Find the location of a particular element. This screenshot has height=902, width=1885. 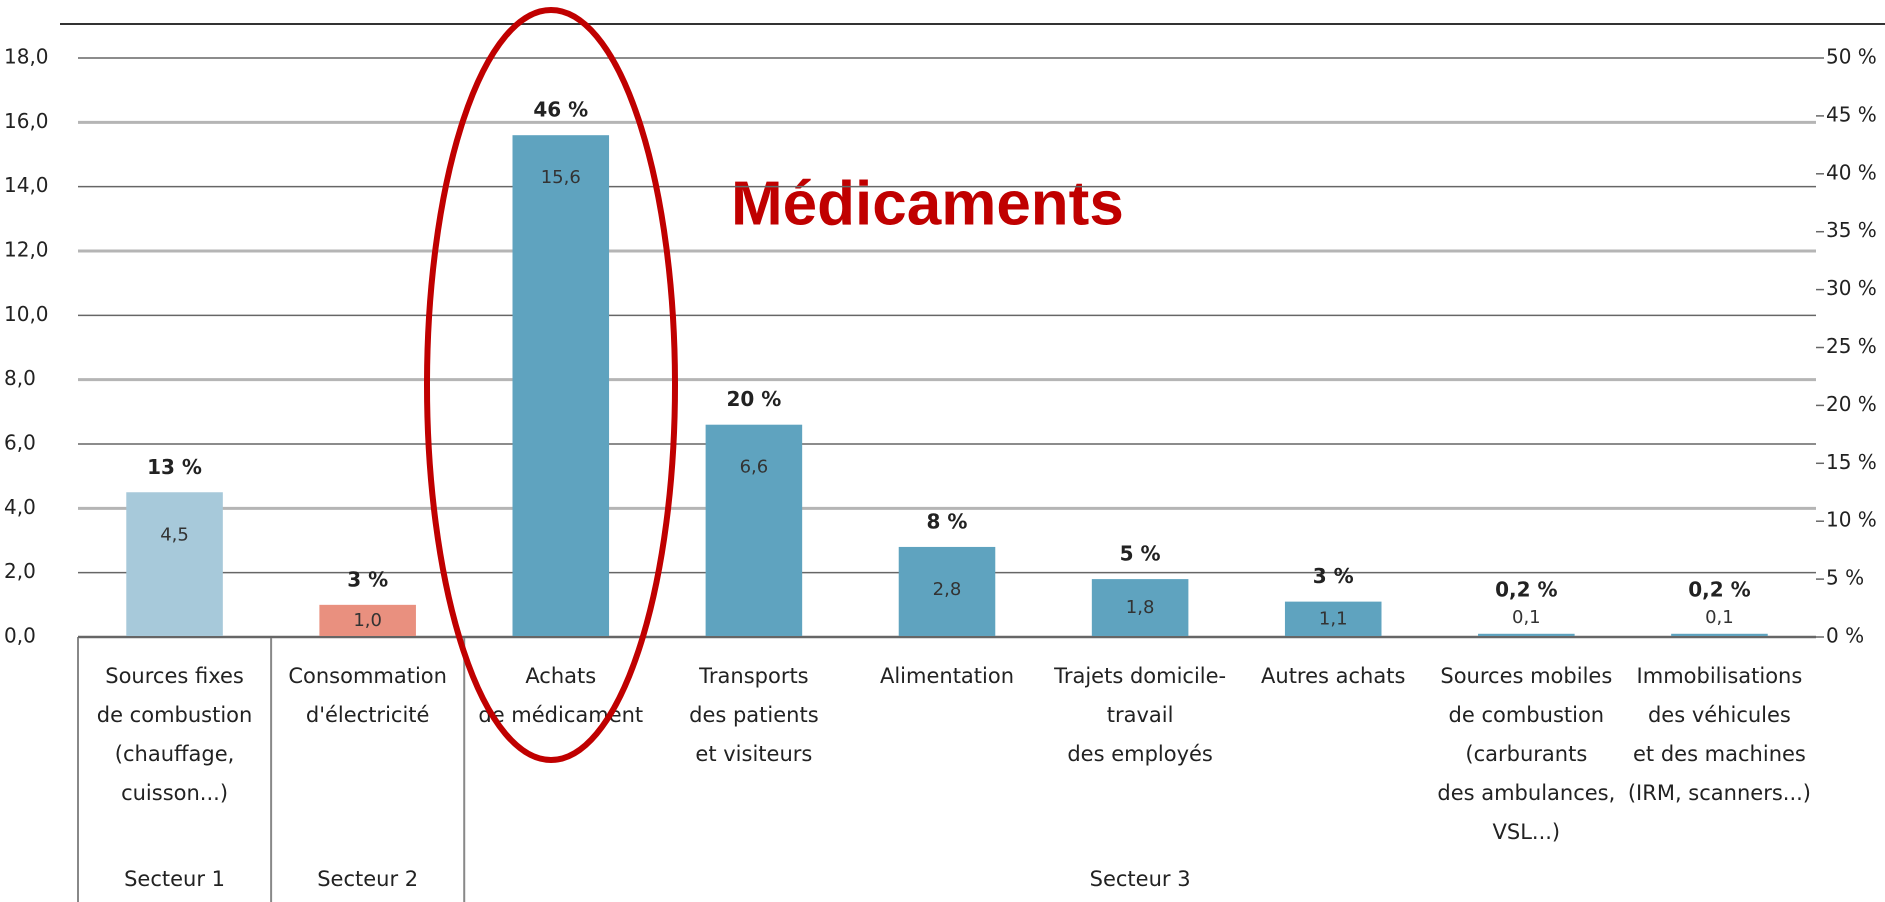

y-tick-label: 18,0 is located at coordinates (26, 57).